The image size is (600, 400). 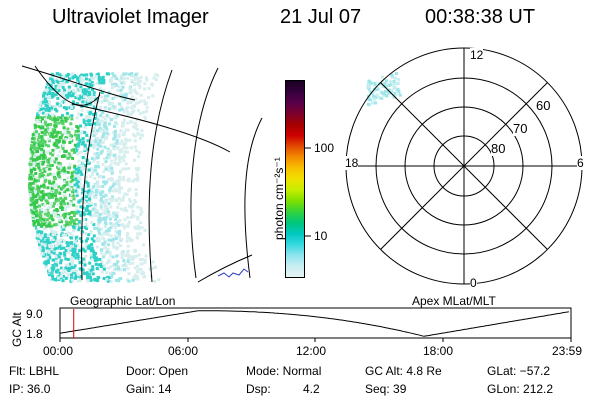 I want to click on mlt-label-18: 18, so click(x=352, y=163).